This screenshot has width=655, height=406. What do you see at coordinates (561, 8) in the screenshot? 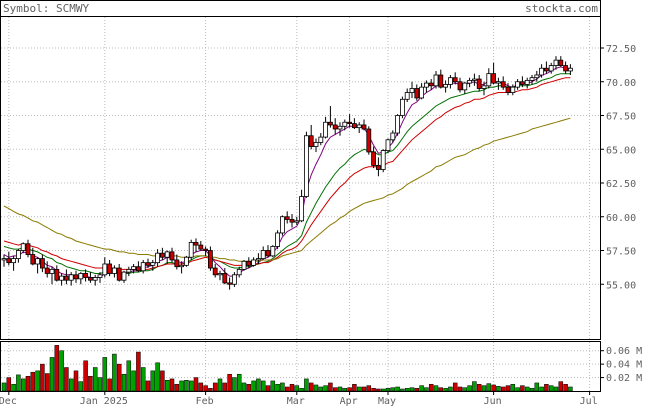
I see `site-label: stockta.com` at bounding box center [561, 8].